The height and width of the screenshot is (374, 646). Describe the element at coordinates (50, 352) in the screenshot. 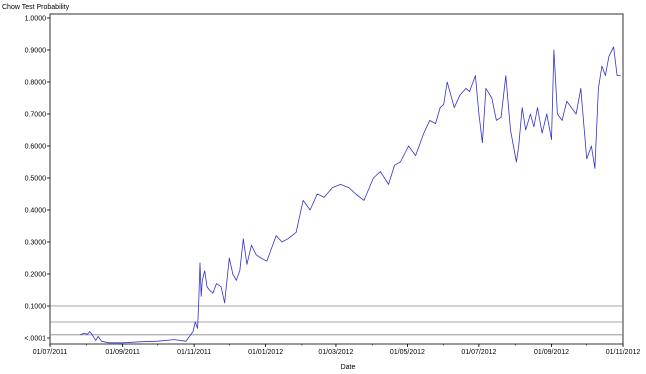

I see `x-tick-label: 01/07/2011` at that location.